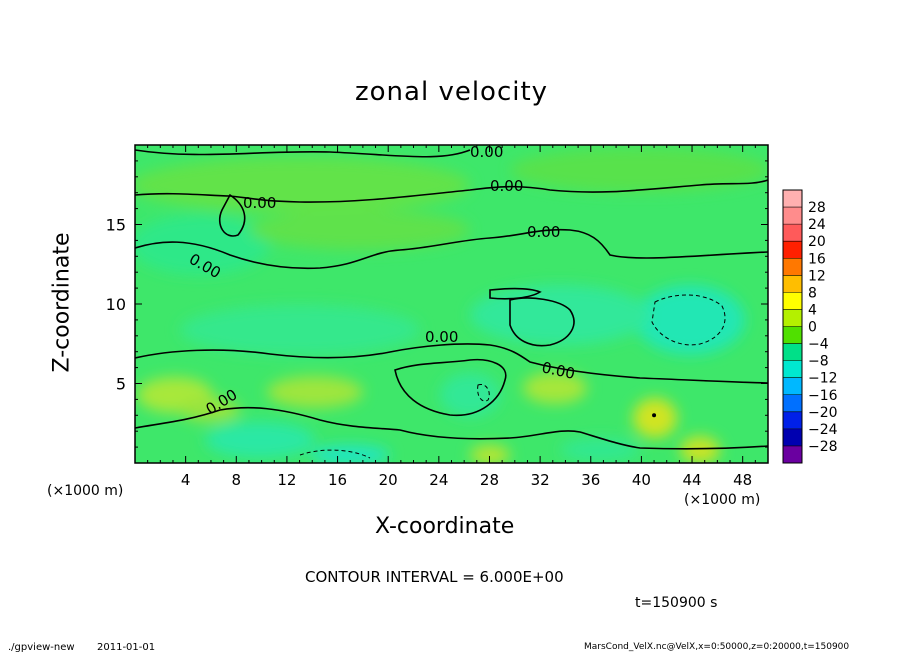  Describe the element at coordinates (823, 396) in the screenshot. I see `colorbar-label: −16` at that location.